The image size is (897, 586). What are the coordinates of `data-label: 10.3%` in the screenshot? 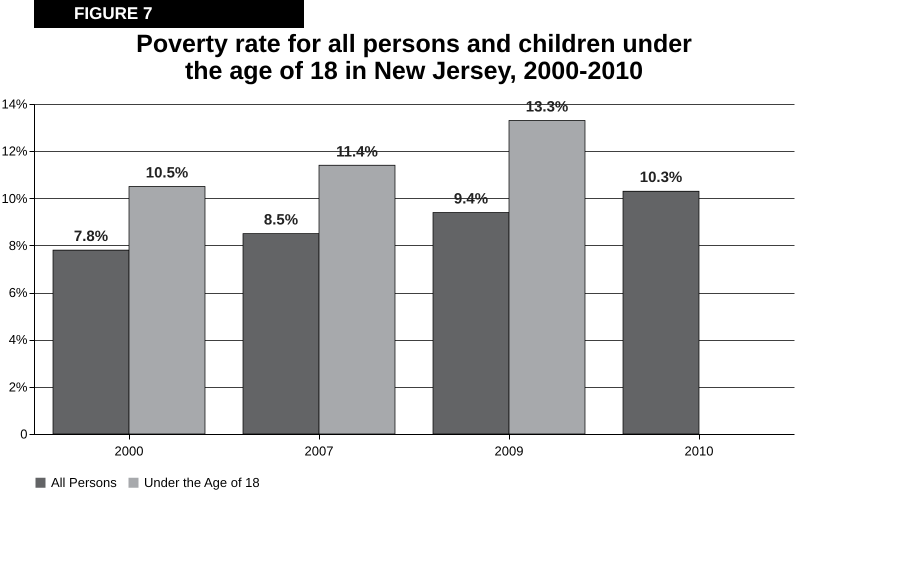 It's located at (661, 177).